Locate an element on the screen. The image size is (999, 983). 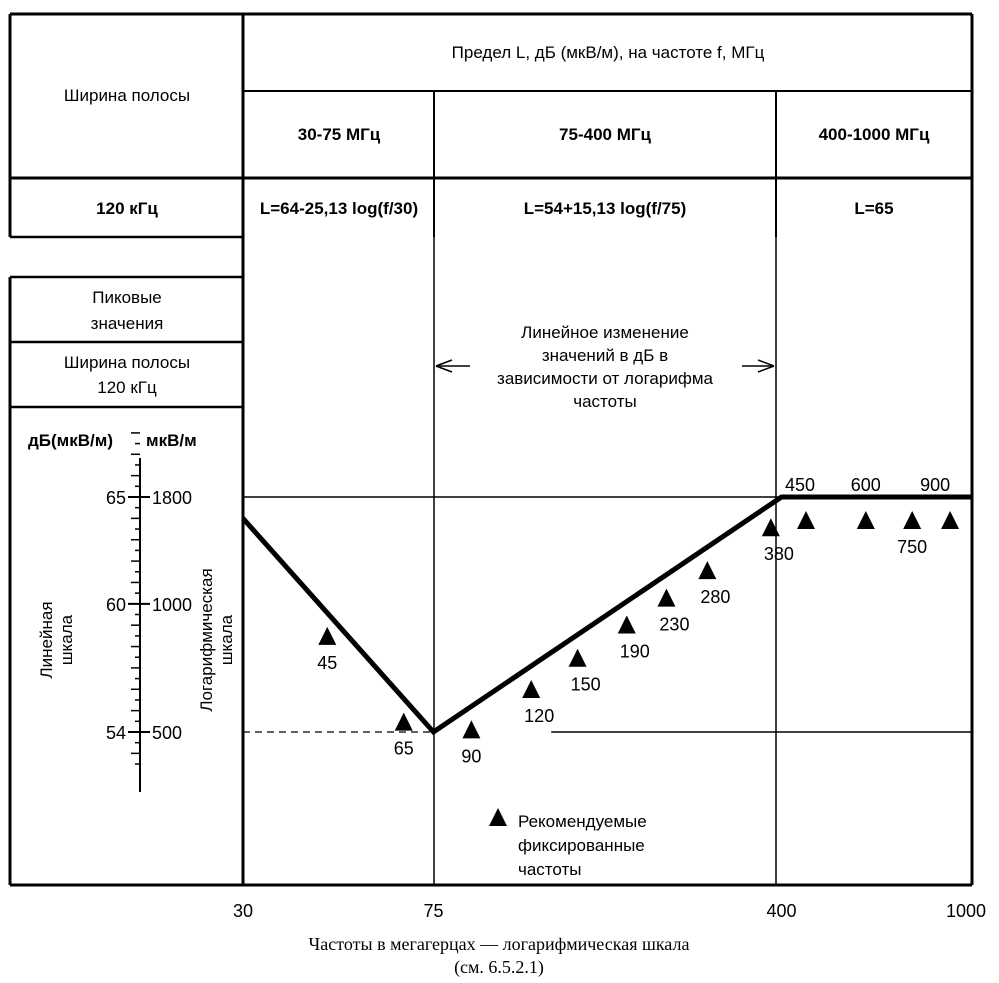
y-tick-label-uv: 1800 is located at coordinates (172, 498).